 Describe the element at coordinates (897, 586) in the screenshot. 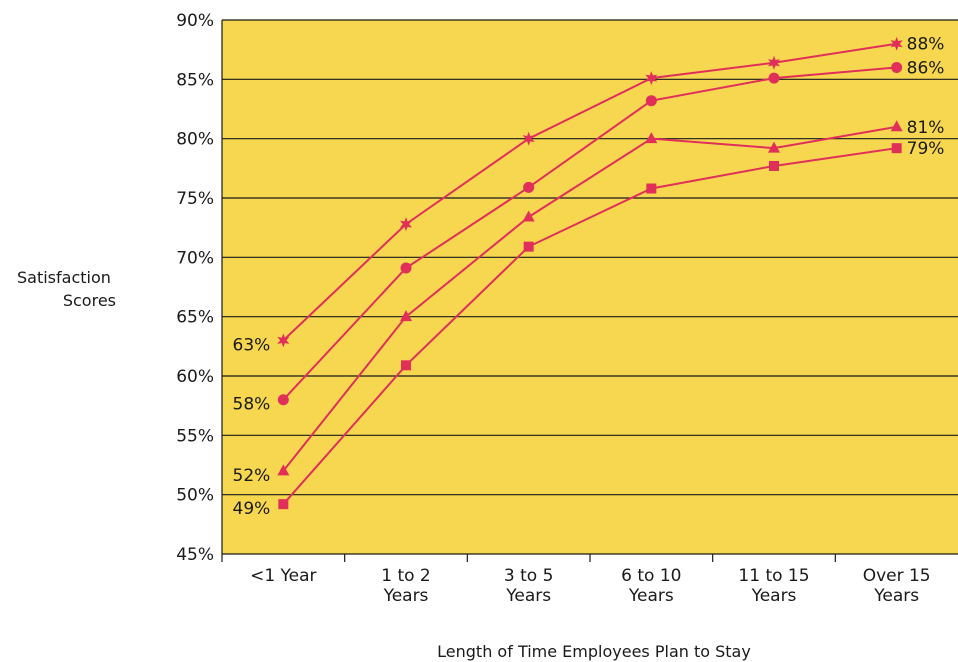

I see `x-tick-label: Over 15 Years` at that location.